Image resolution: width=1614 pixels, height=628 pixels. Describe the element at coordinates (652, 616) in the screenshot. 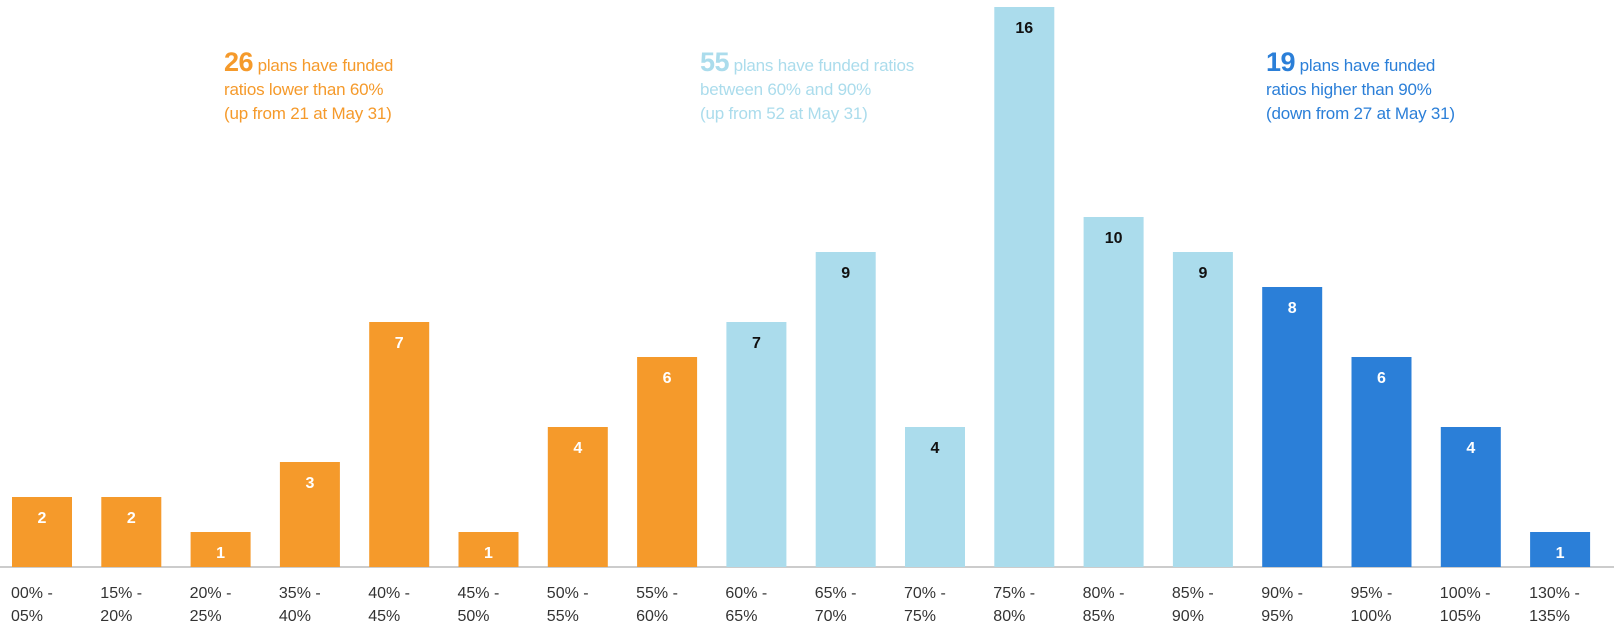

I see `x-tick-label-7-line-1: 60%` at that location.